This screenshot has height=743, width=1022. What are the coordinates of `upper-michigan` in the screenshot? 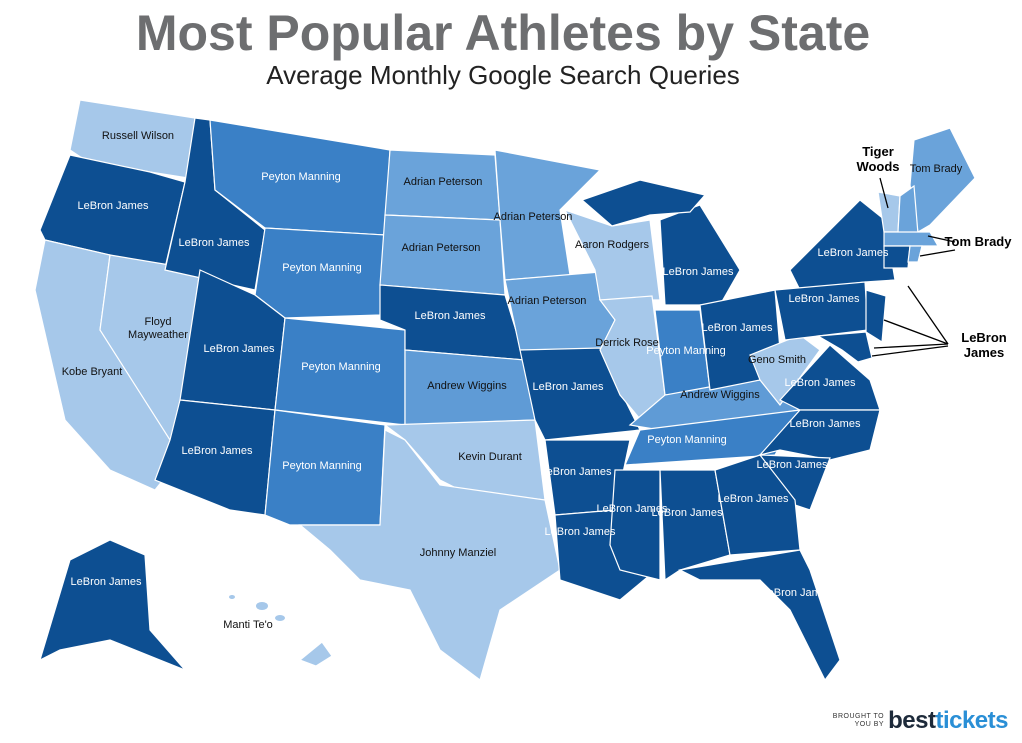 It's located at (643, 203).